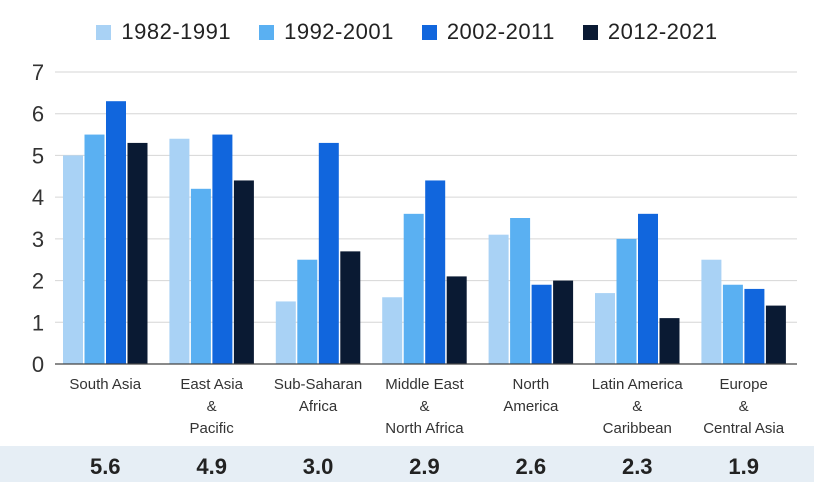 This screenshot has width=814, height=482. Describe the element at coordinates (38, 322) in the screenshot. I see `y-tick-label: 1` at that location.